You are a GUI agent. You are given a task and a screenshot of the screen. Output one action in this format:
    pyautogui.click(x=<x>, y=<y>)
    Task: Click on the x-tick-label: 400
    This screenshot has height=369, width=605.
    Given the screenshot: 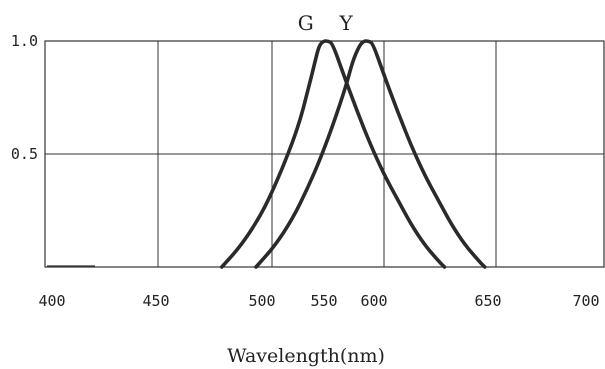 What is the action you would take?
    pyautogui.click(x=51, y=301)
    